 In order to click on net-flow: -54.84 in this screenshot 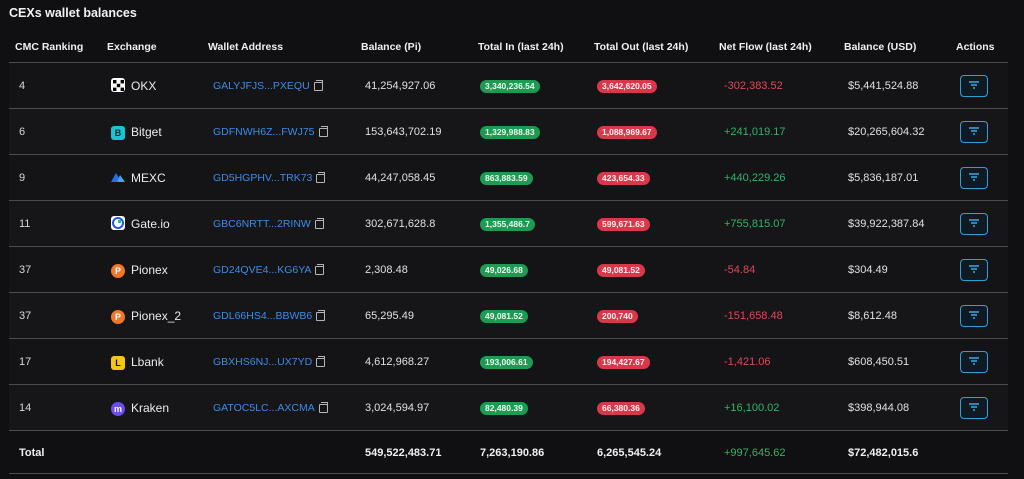, I will do `click(740, 270)`.